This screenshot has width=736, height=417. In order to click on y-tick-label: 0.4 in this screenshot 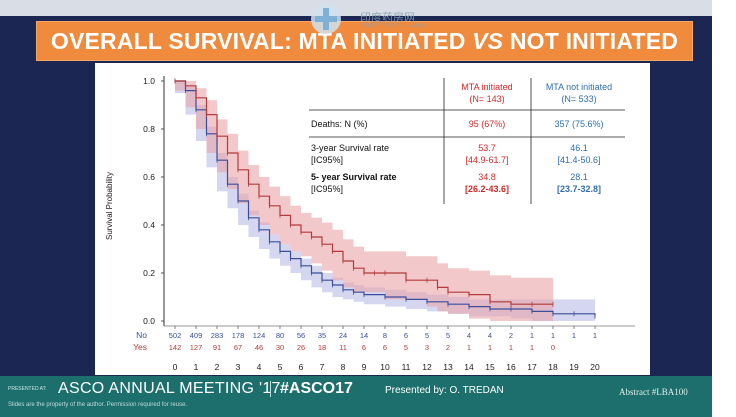, I will do `click(149, 225)`.